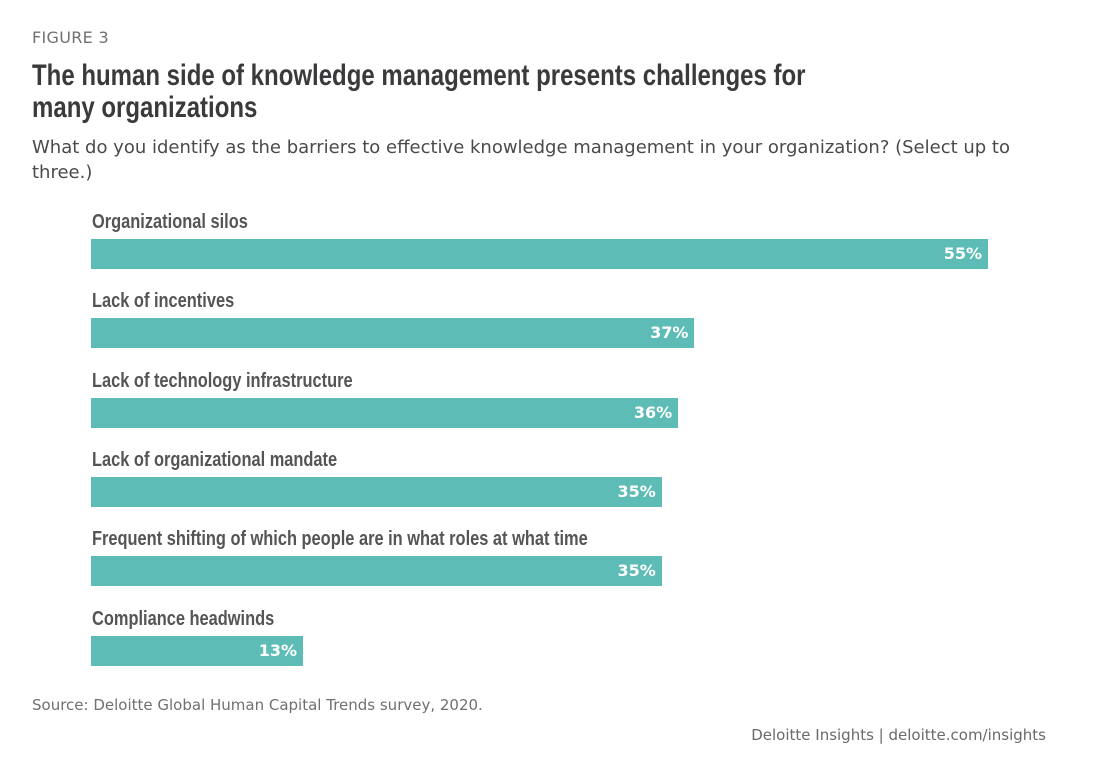 This screenshot has width=1094, height=772. I want to click on bar: 13%, so click(197, 650).